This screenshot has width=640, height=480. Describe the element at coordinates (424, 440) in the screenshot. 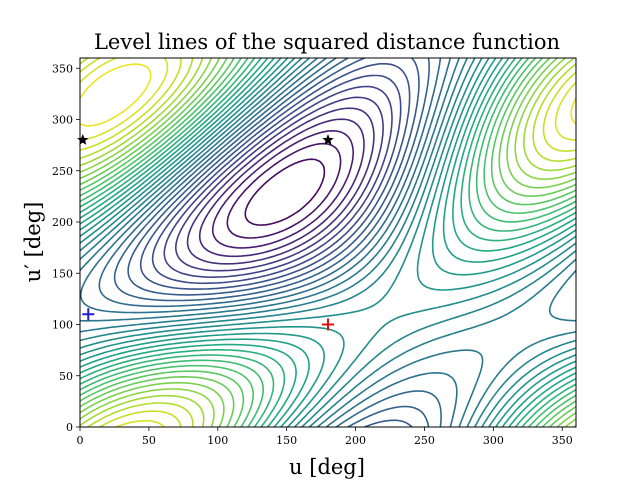

I see `x-tick-label: 250` at that location.